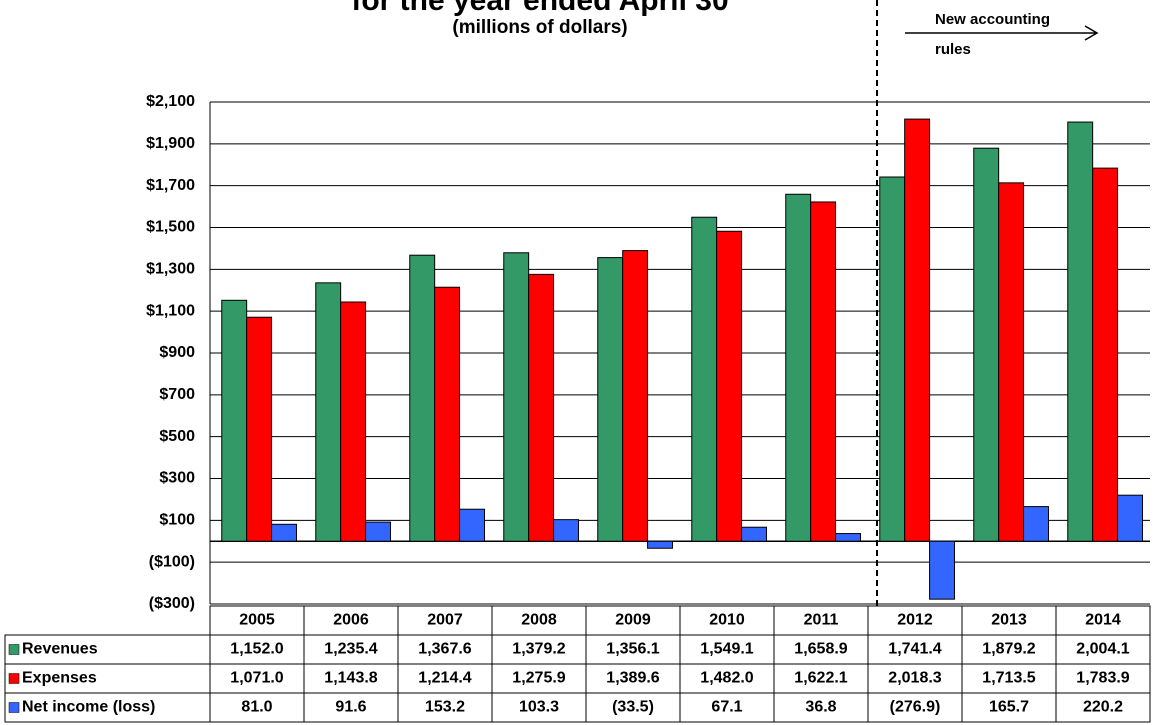 The image size is (1156, 725). What do you see at coordinates (445, 620) in the screenshot?
I see `x-tick-label: 2007` at bounding box center [445, 620].